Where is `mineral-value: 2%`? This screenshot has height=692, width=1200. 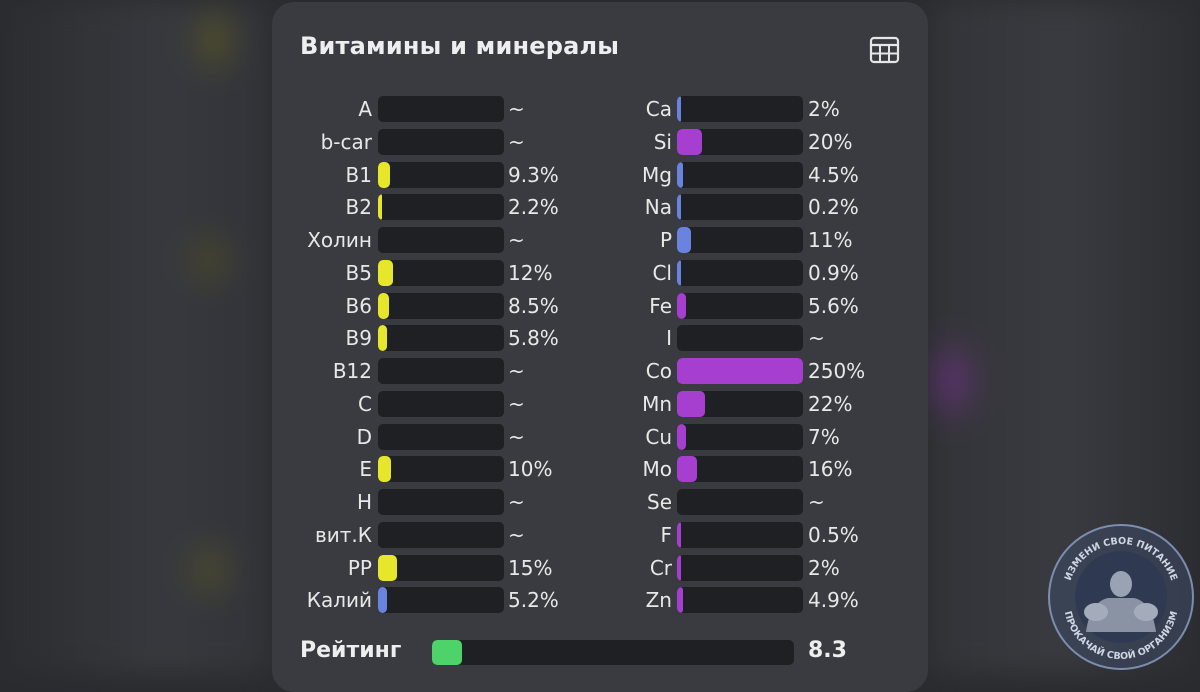 mineral-value: 2% is located at coordinates (824, 109).